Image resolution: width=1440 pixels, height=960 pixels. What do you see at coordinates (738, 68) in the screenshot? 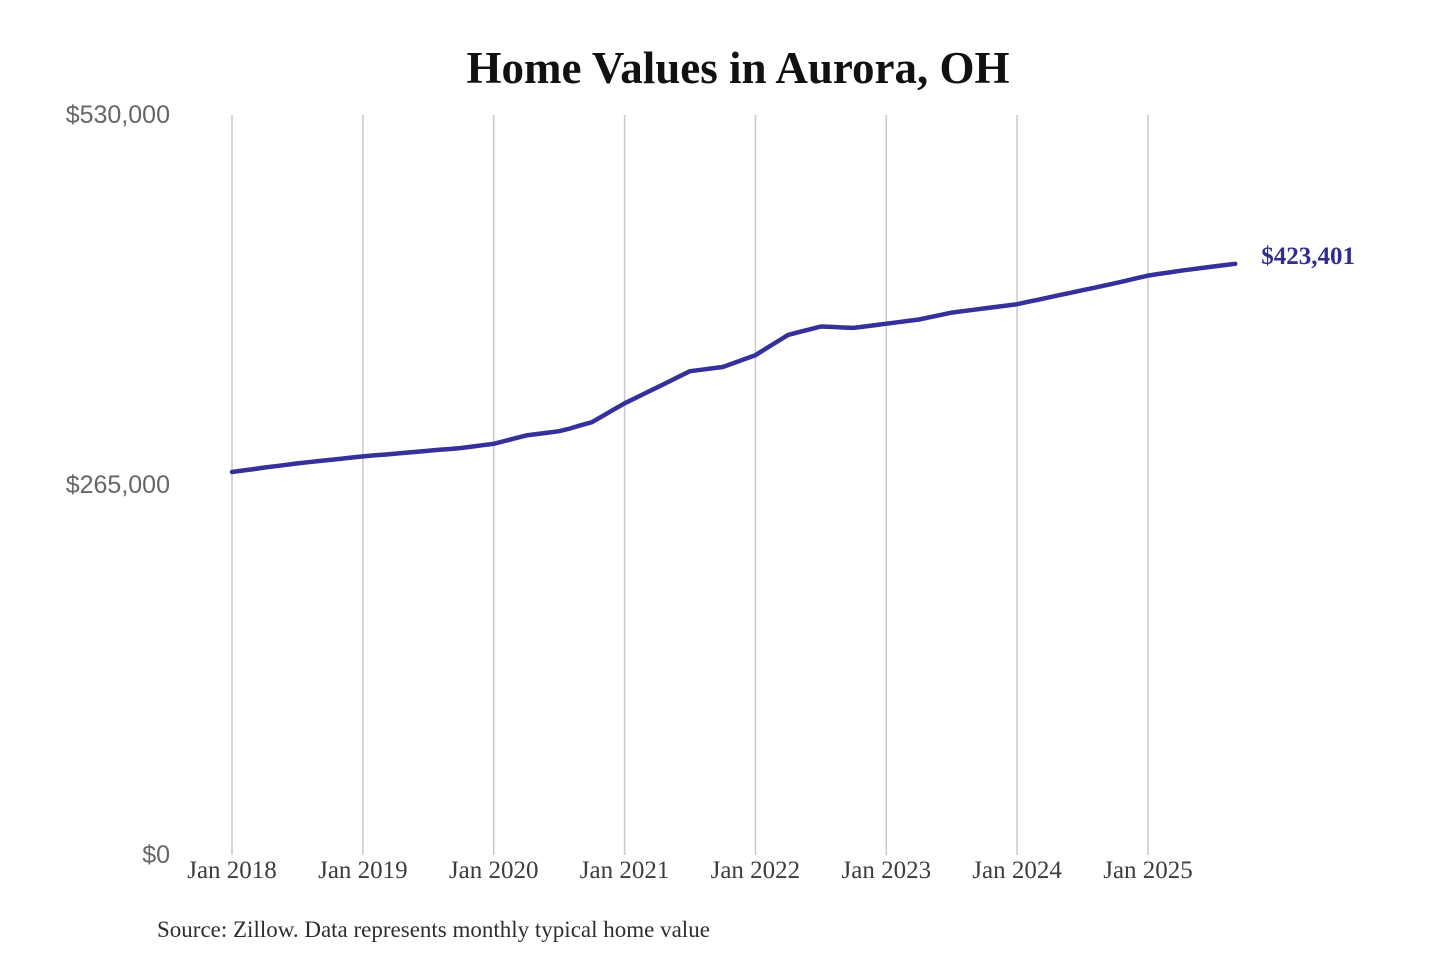
I see `chart-title: Home Values in Aurora, OH` at bounding box center [738, 68].